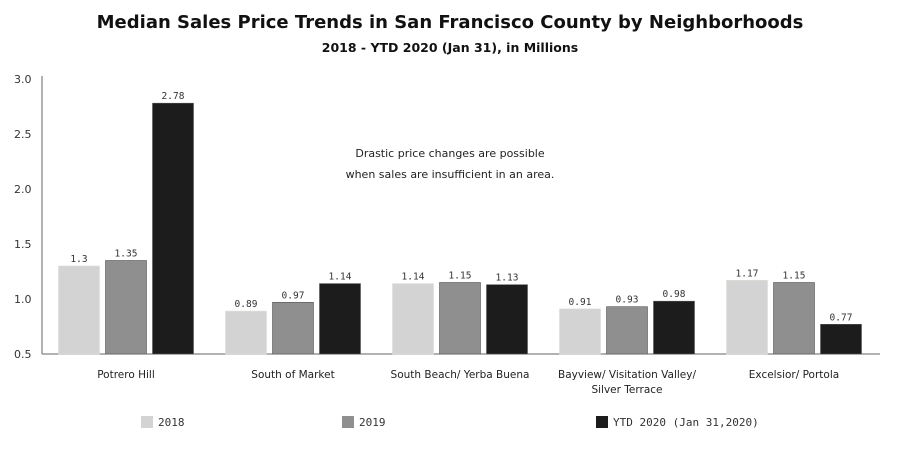 This screenshot has width=900, height=450. I want to click on y-tick-label: 1.0, so click(23, 299).